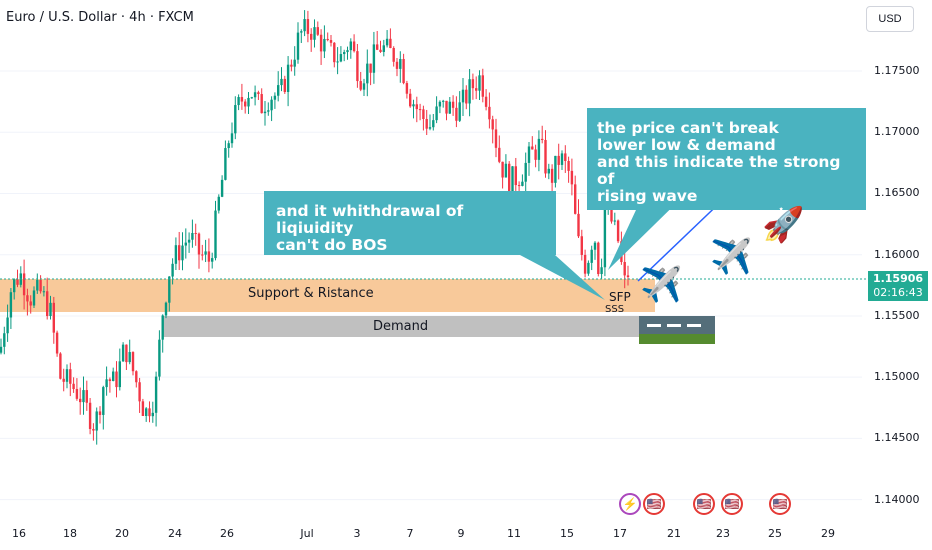 The width and height of the screenshot is (932, 550). What do you see at coordinates (514, 533) in the screenshot?
I see `time-tick-label: 11` at bounding box center [514, 533].